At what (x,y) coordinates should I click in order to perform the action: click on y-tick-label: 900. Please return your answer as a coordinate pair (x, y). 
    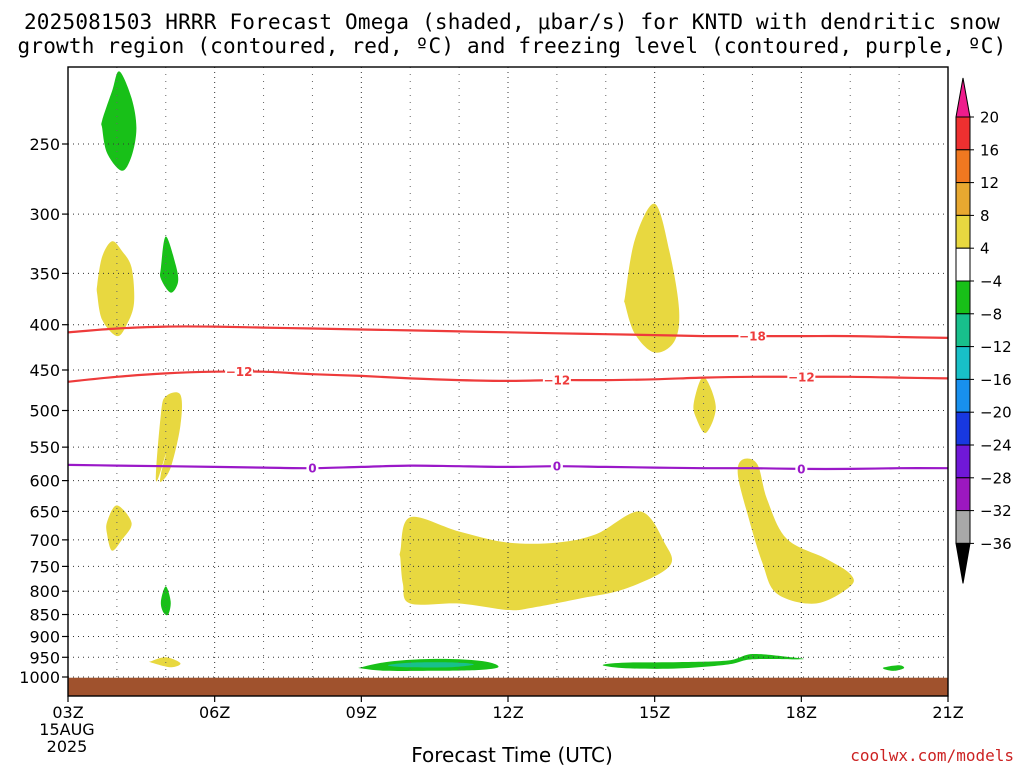
    Looking at the image, I should click on (44, 636).